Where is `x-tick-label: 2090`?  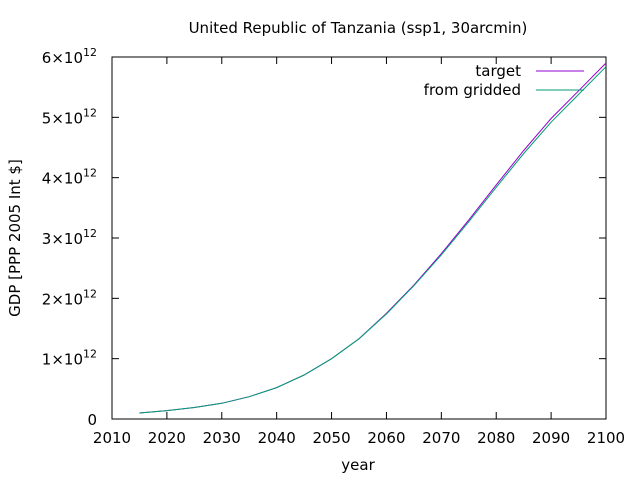
x-tick-label: 2090 is located at coordinates (551, 438).